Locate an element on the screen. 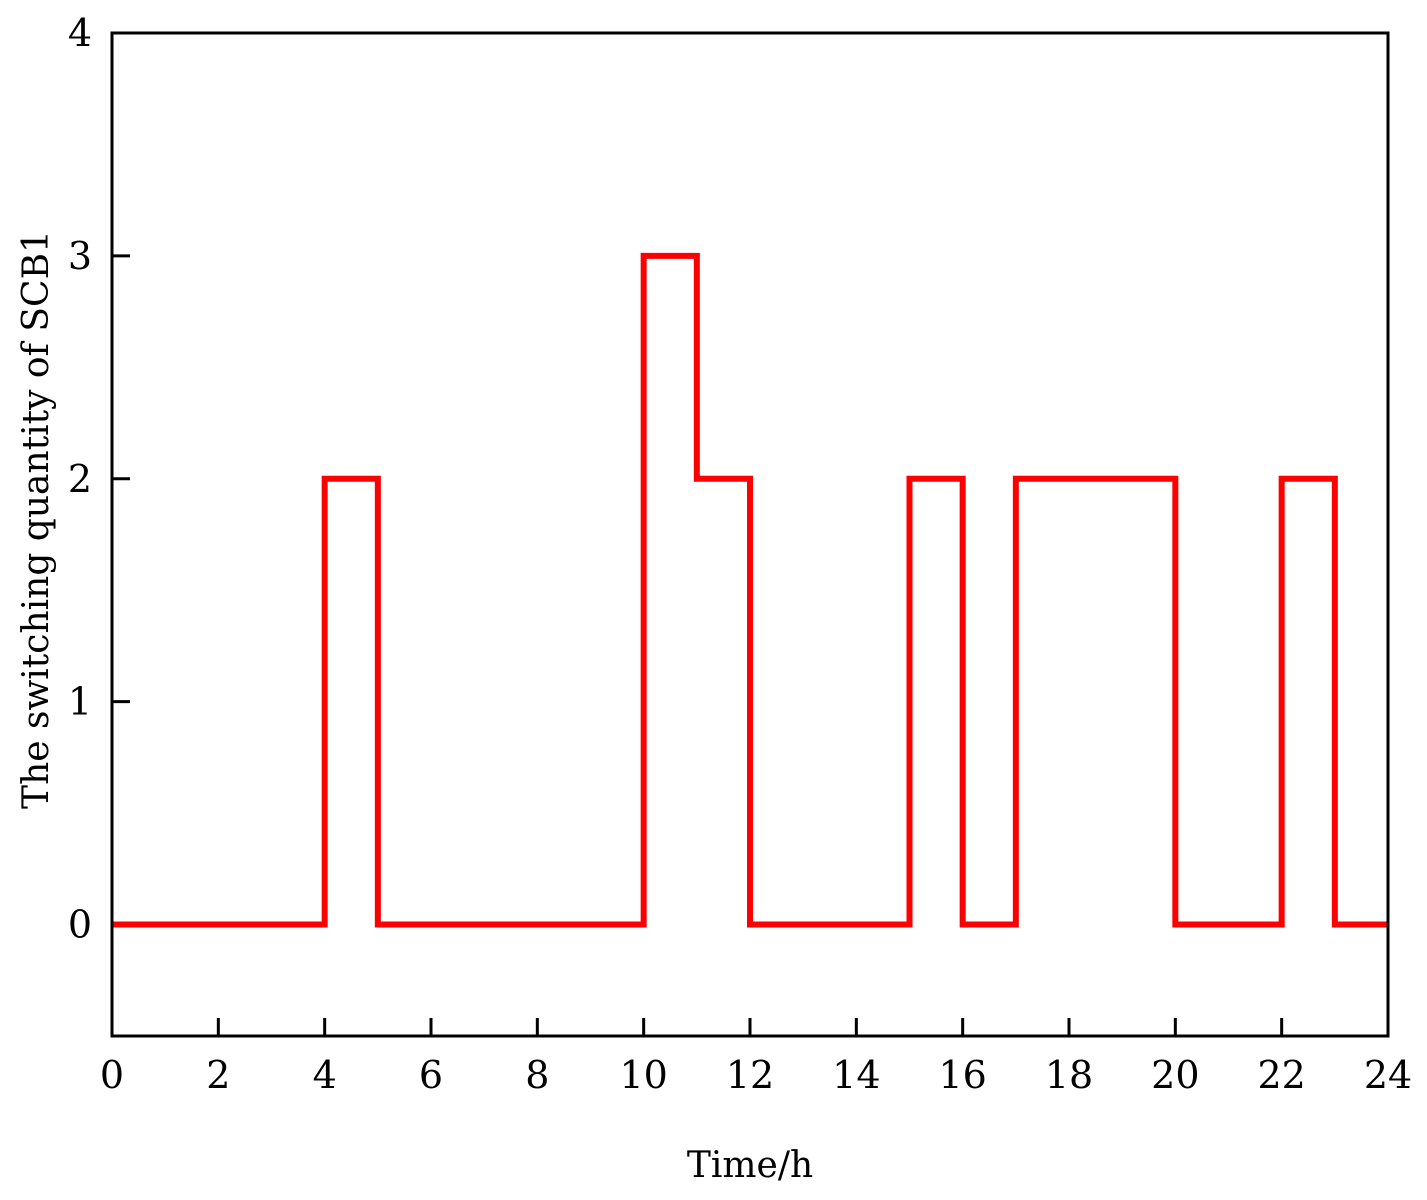  x-tick-label: 18 is located at coordinates (1069, 1075).